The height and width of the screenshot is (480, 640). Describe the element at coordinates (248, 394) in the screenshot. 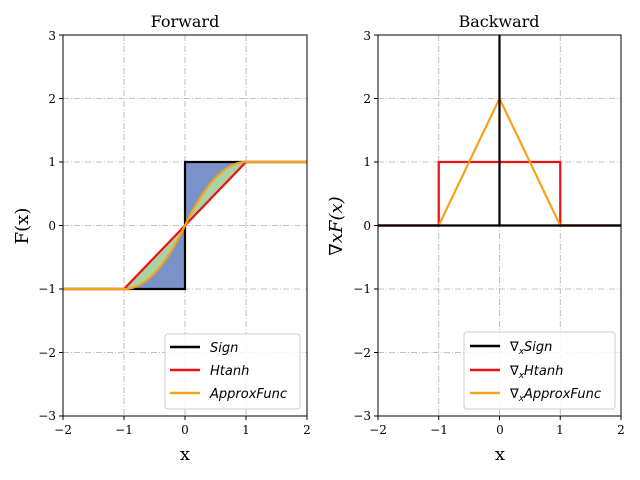

I see `forward-legend-label-approxfunc: ApproxFunc` at that location.